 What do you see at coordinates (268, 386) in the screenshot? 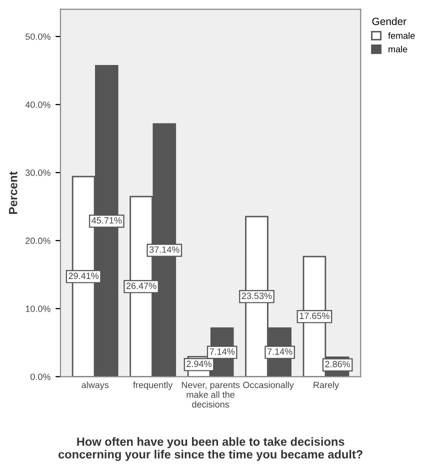
I see `x-tick-label: Occasionally` at bounding box center [268, 386].